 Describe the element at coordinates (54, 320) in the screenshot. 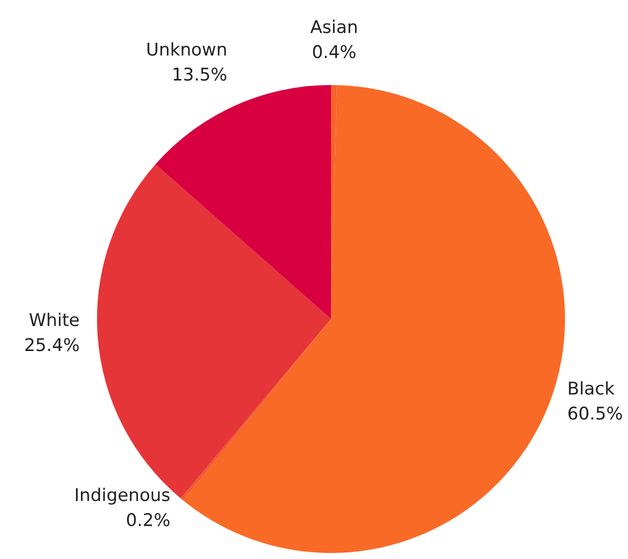

I see `slice-label: White` at that location.